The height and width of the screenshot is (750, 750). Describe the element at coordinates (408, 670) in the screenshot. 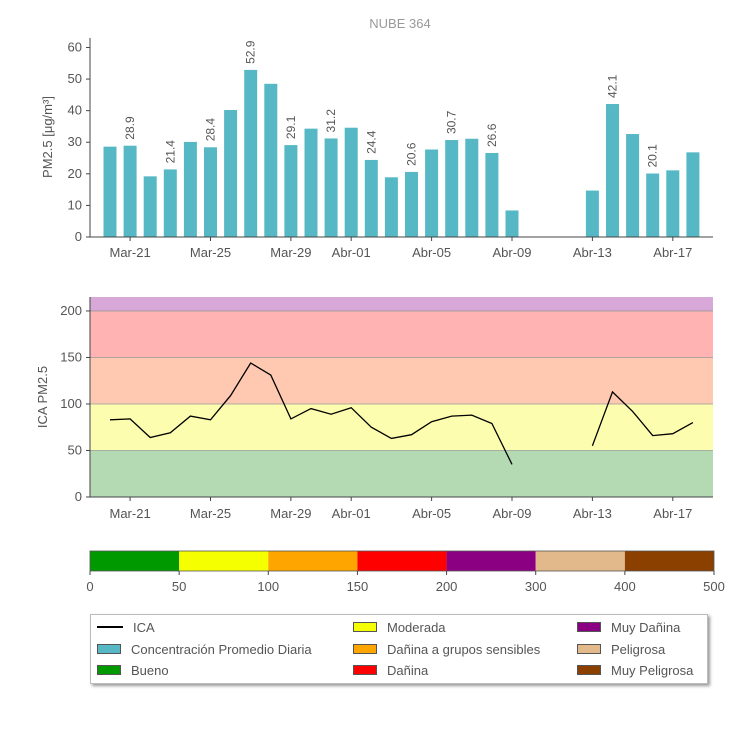

I see `legend-label: Dañina` at that location.